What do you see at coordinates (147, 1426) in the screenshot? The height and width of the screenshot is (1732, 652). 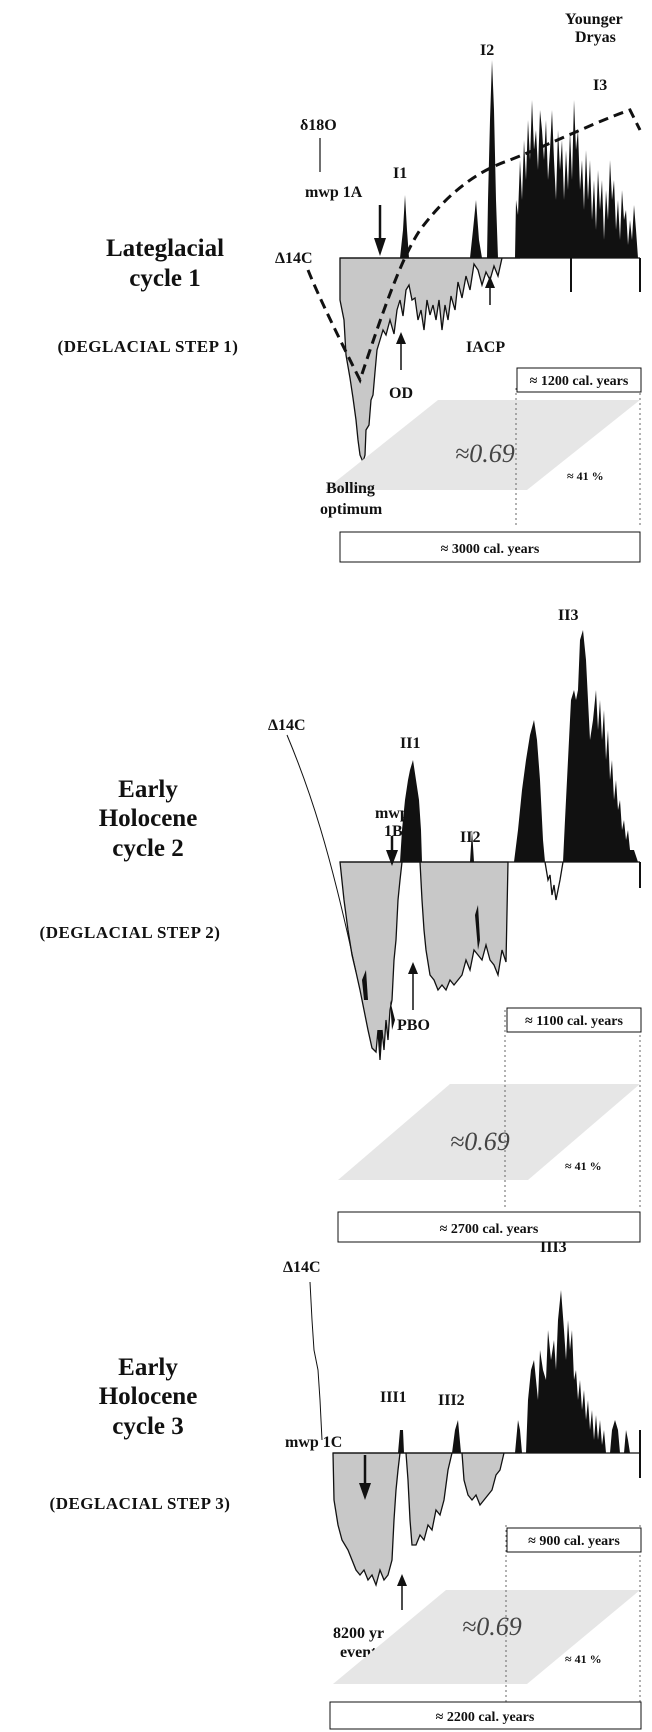 I see `cycle-3-title-line-3: cycle 3` at bounding box center [147, 1426].